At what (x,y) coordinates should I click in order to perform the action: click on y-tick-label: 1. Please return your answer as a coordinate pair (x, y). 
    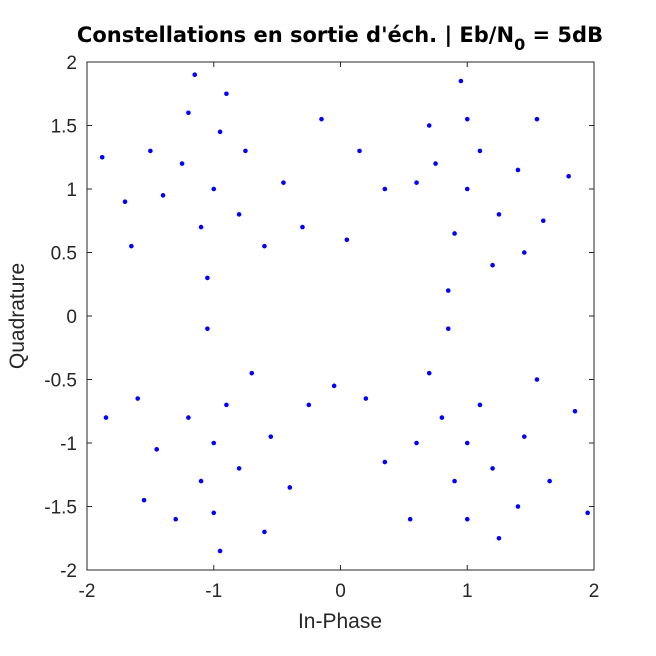
    Looking at the image, I should click on (71, 190).